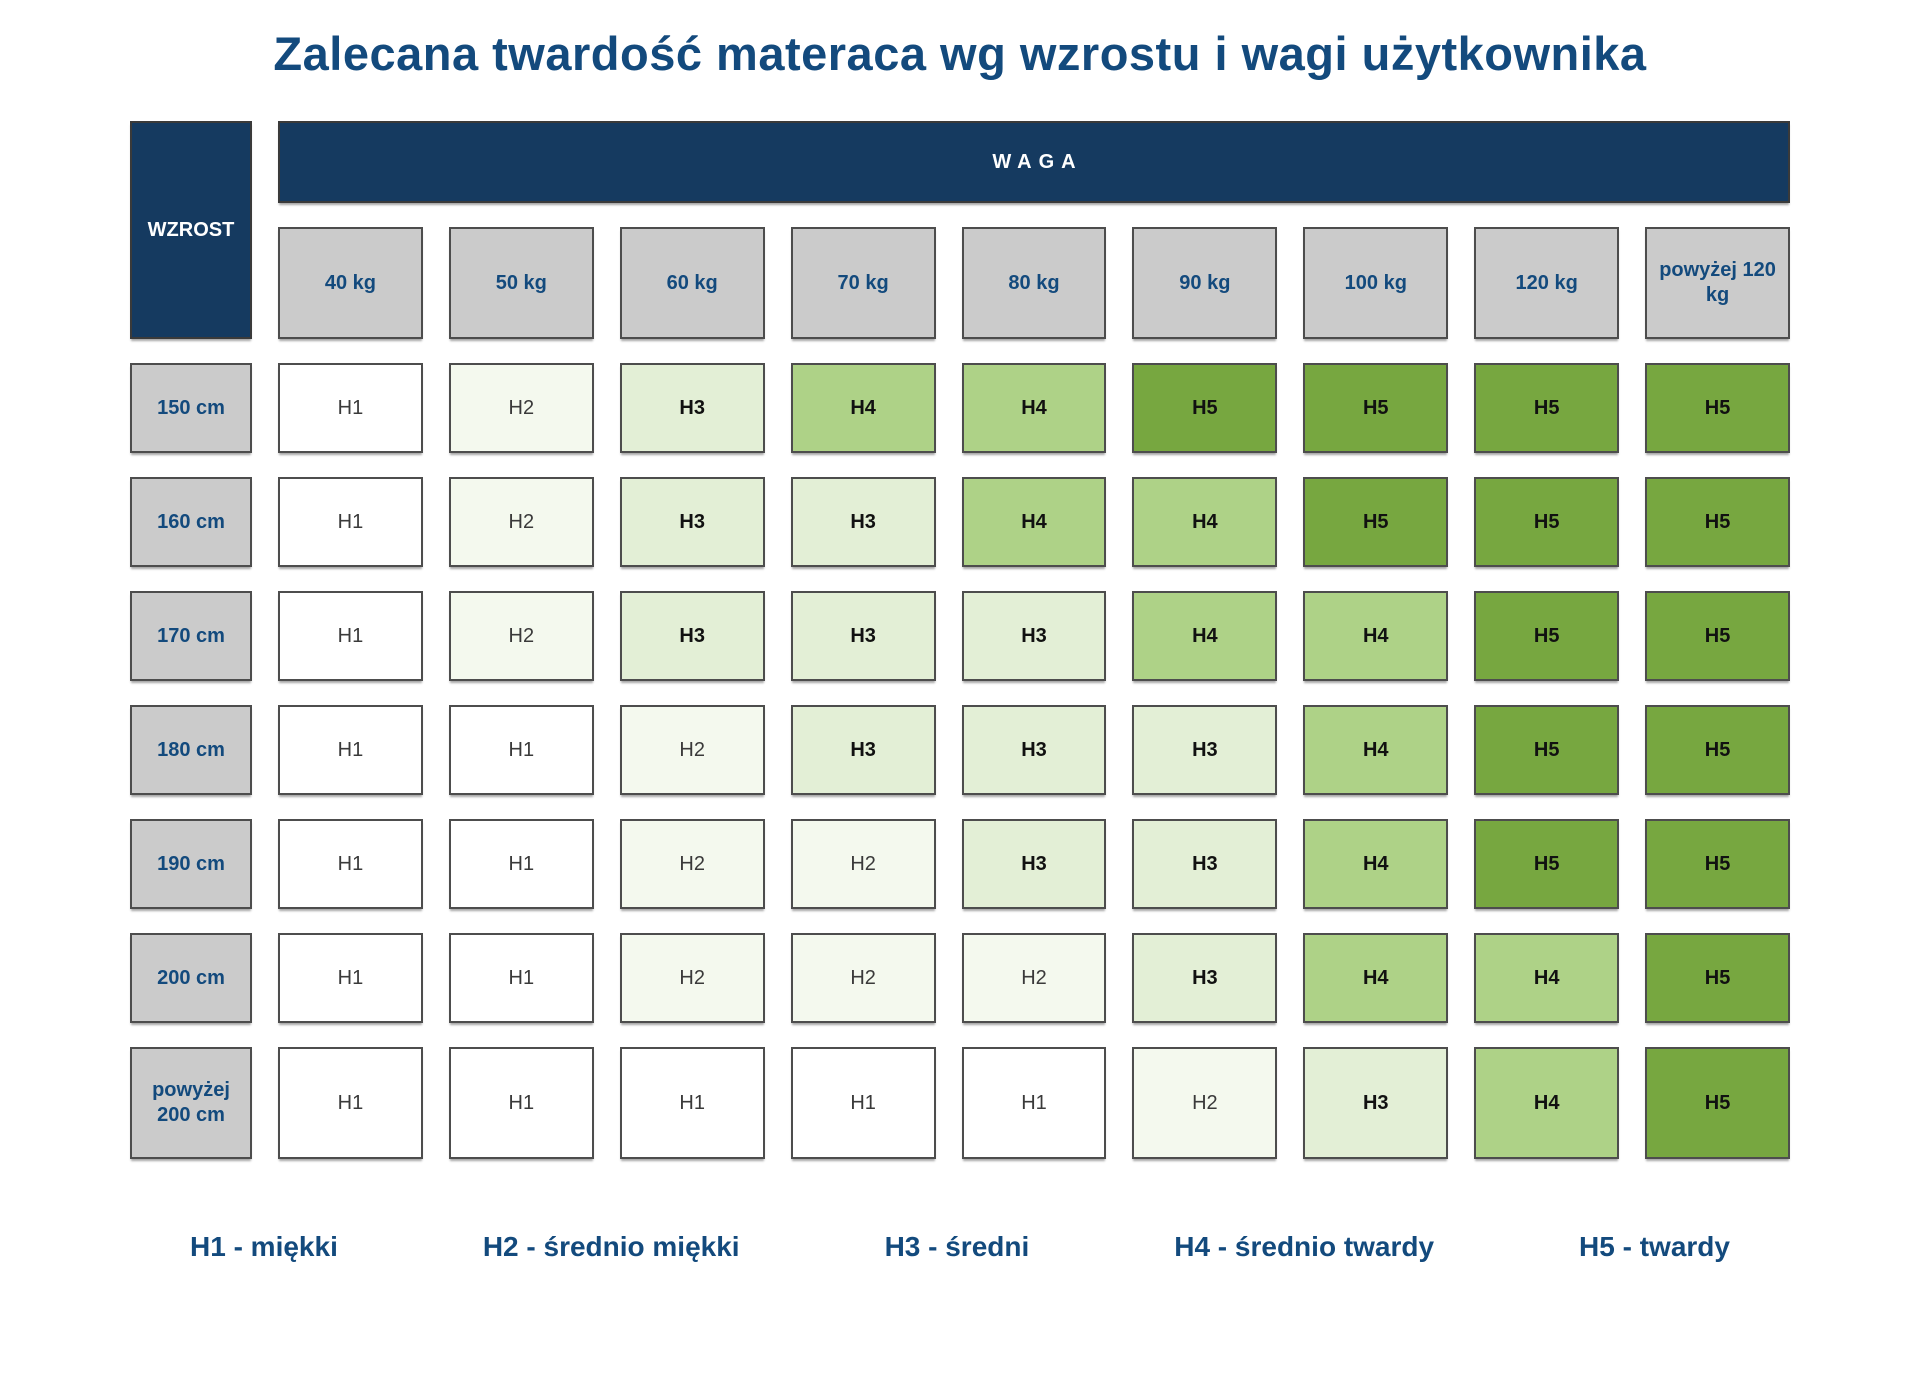 This screenshot has height=1383, width=1920. I want to click on weight-header-cell: 90 kg, so click(1205, 283).